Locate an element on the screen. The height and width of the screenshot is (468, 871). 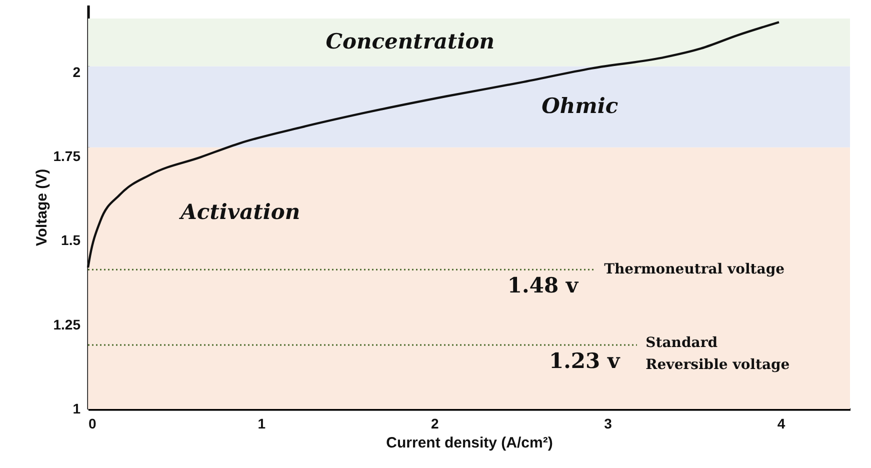
x-tick-label: 4 is located at coordinates (781, 424).